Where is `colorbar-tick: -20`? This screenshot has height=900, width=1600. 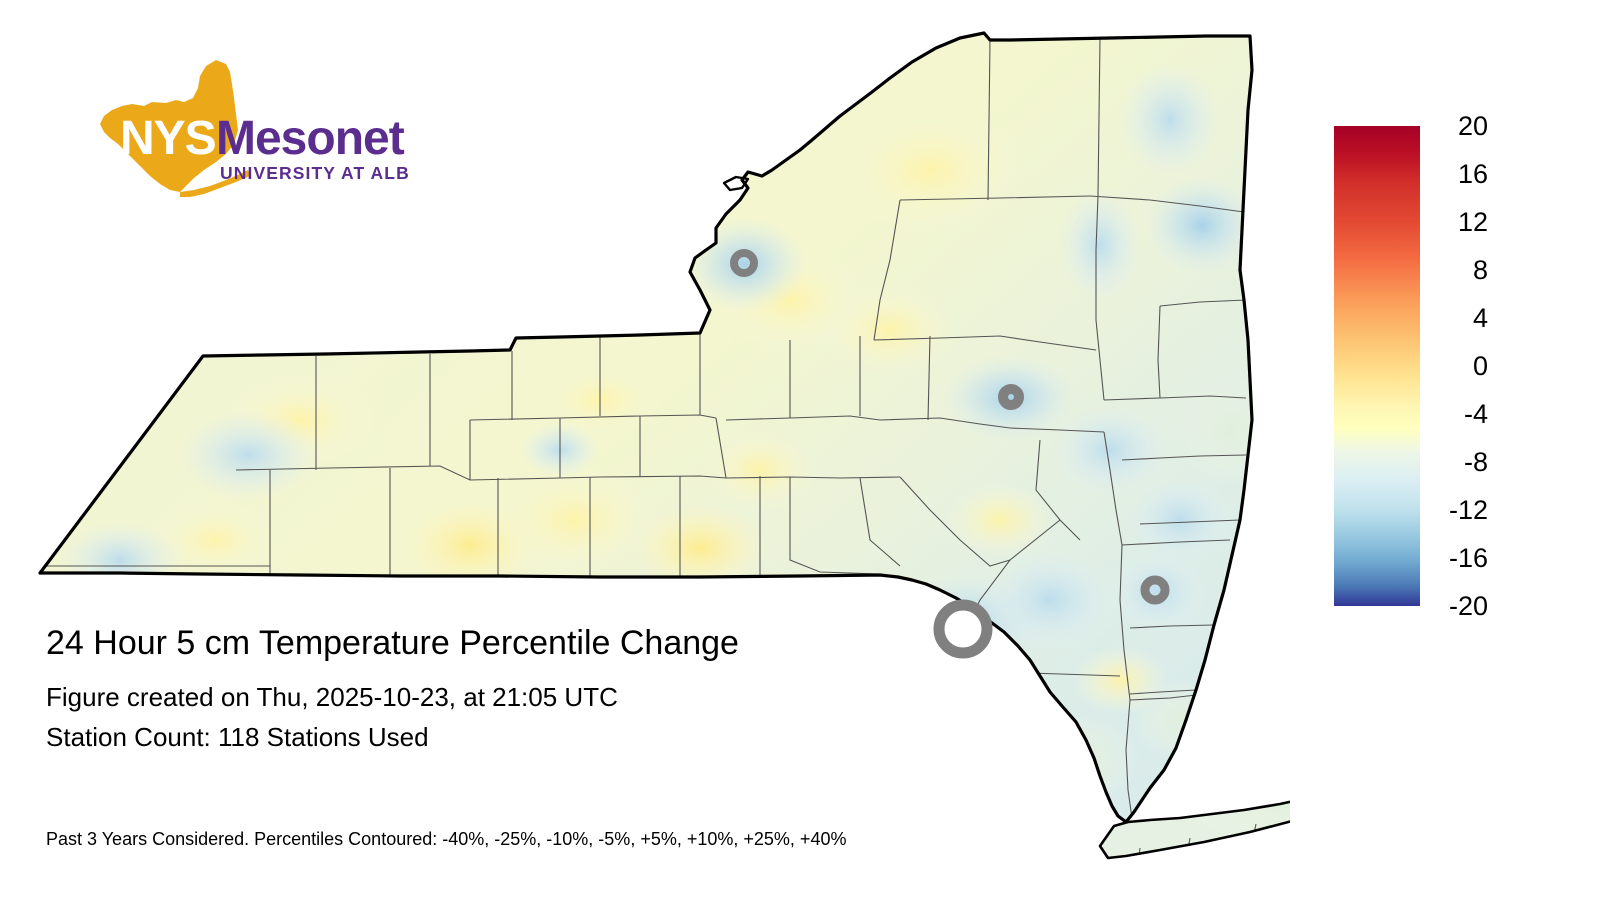 colorbar-tick: -20 is located at coordinates (1468, 606).